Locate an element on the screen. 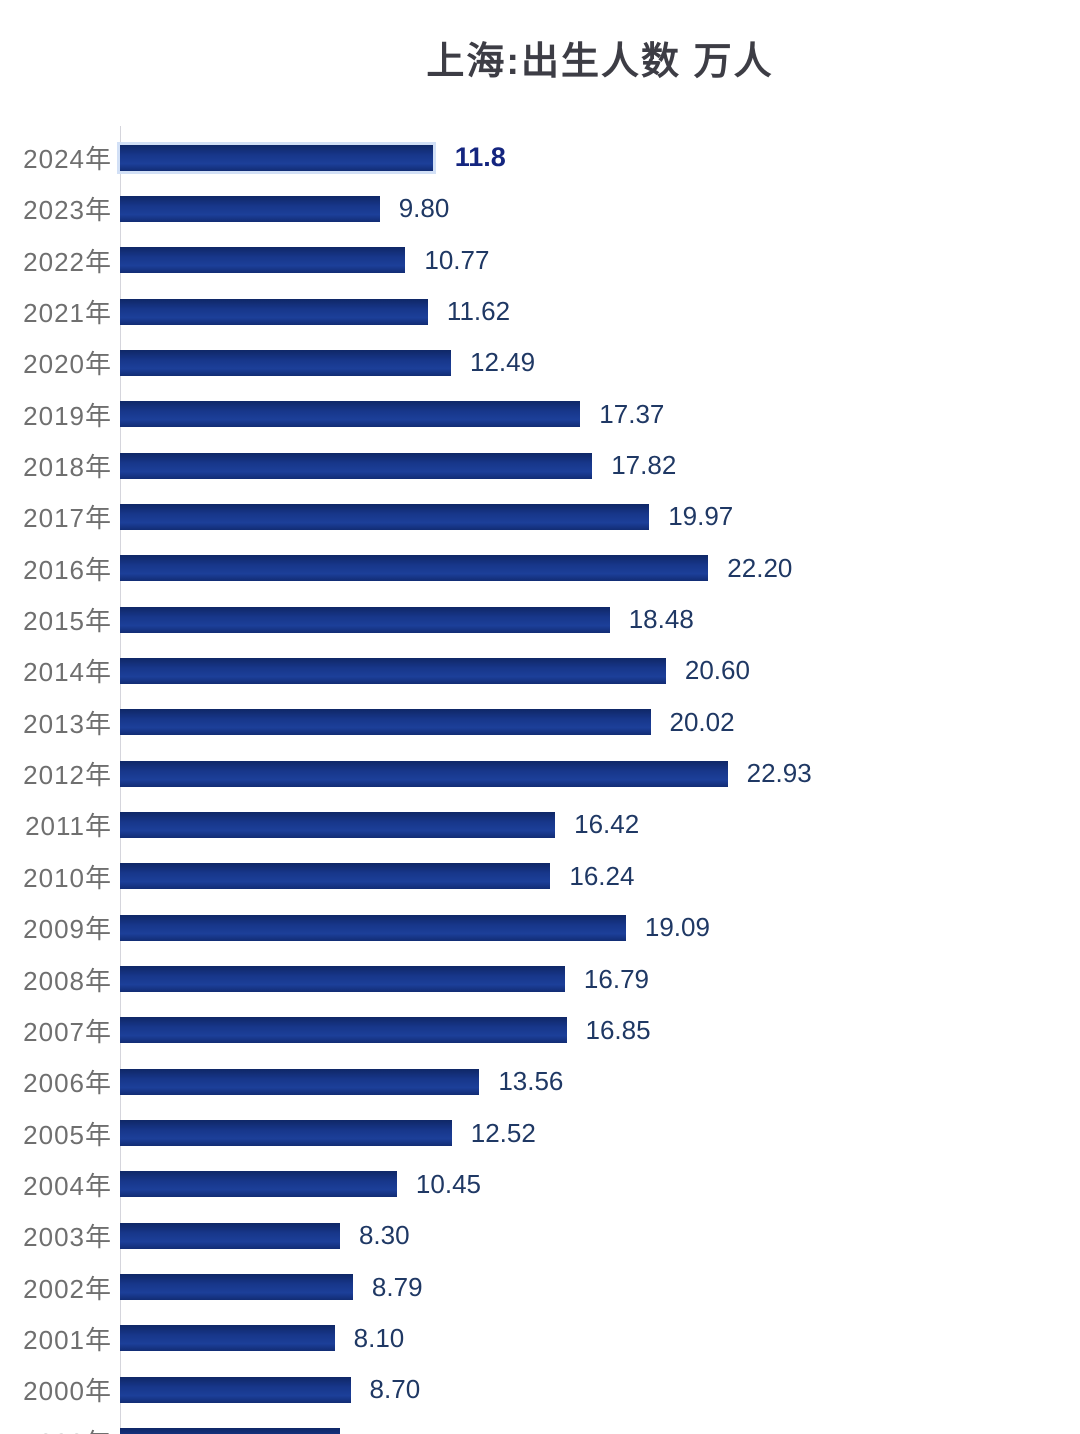 The image size is (1080, 1434). bar-track: 19.09 is located at coordinates (596, 927).